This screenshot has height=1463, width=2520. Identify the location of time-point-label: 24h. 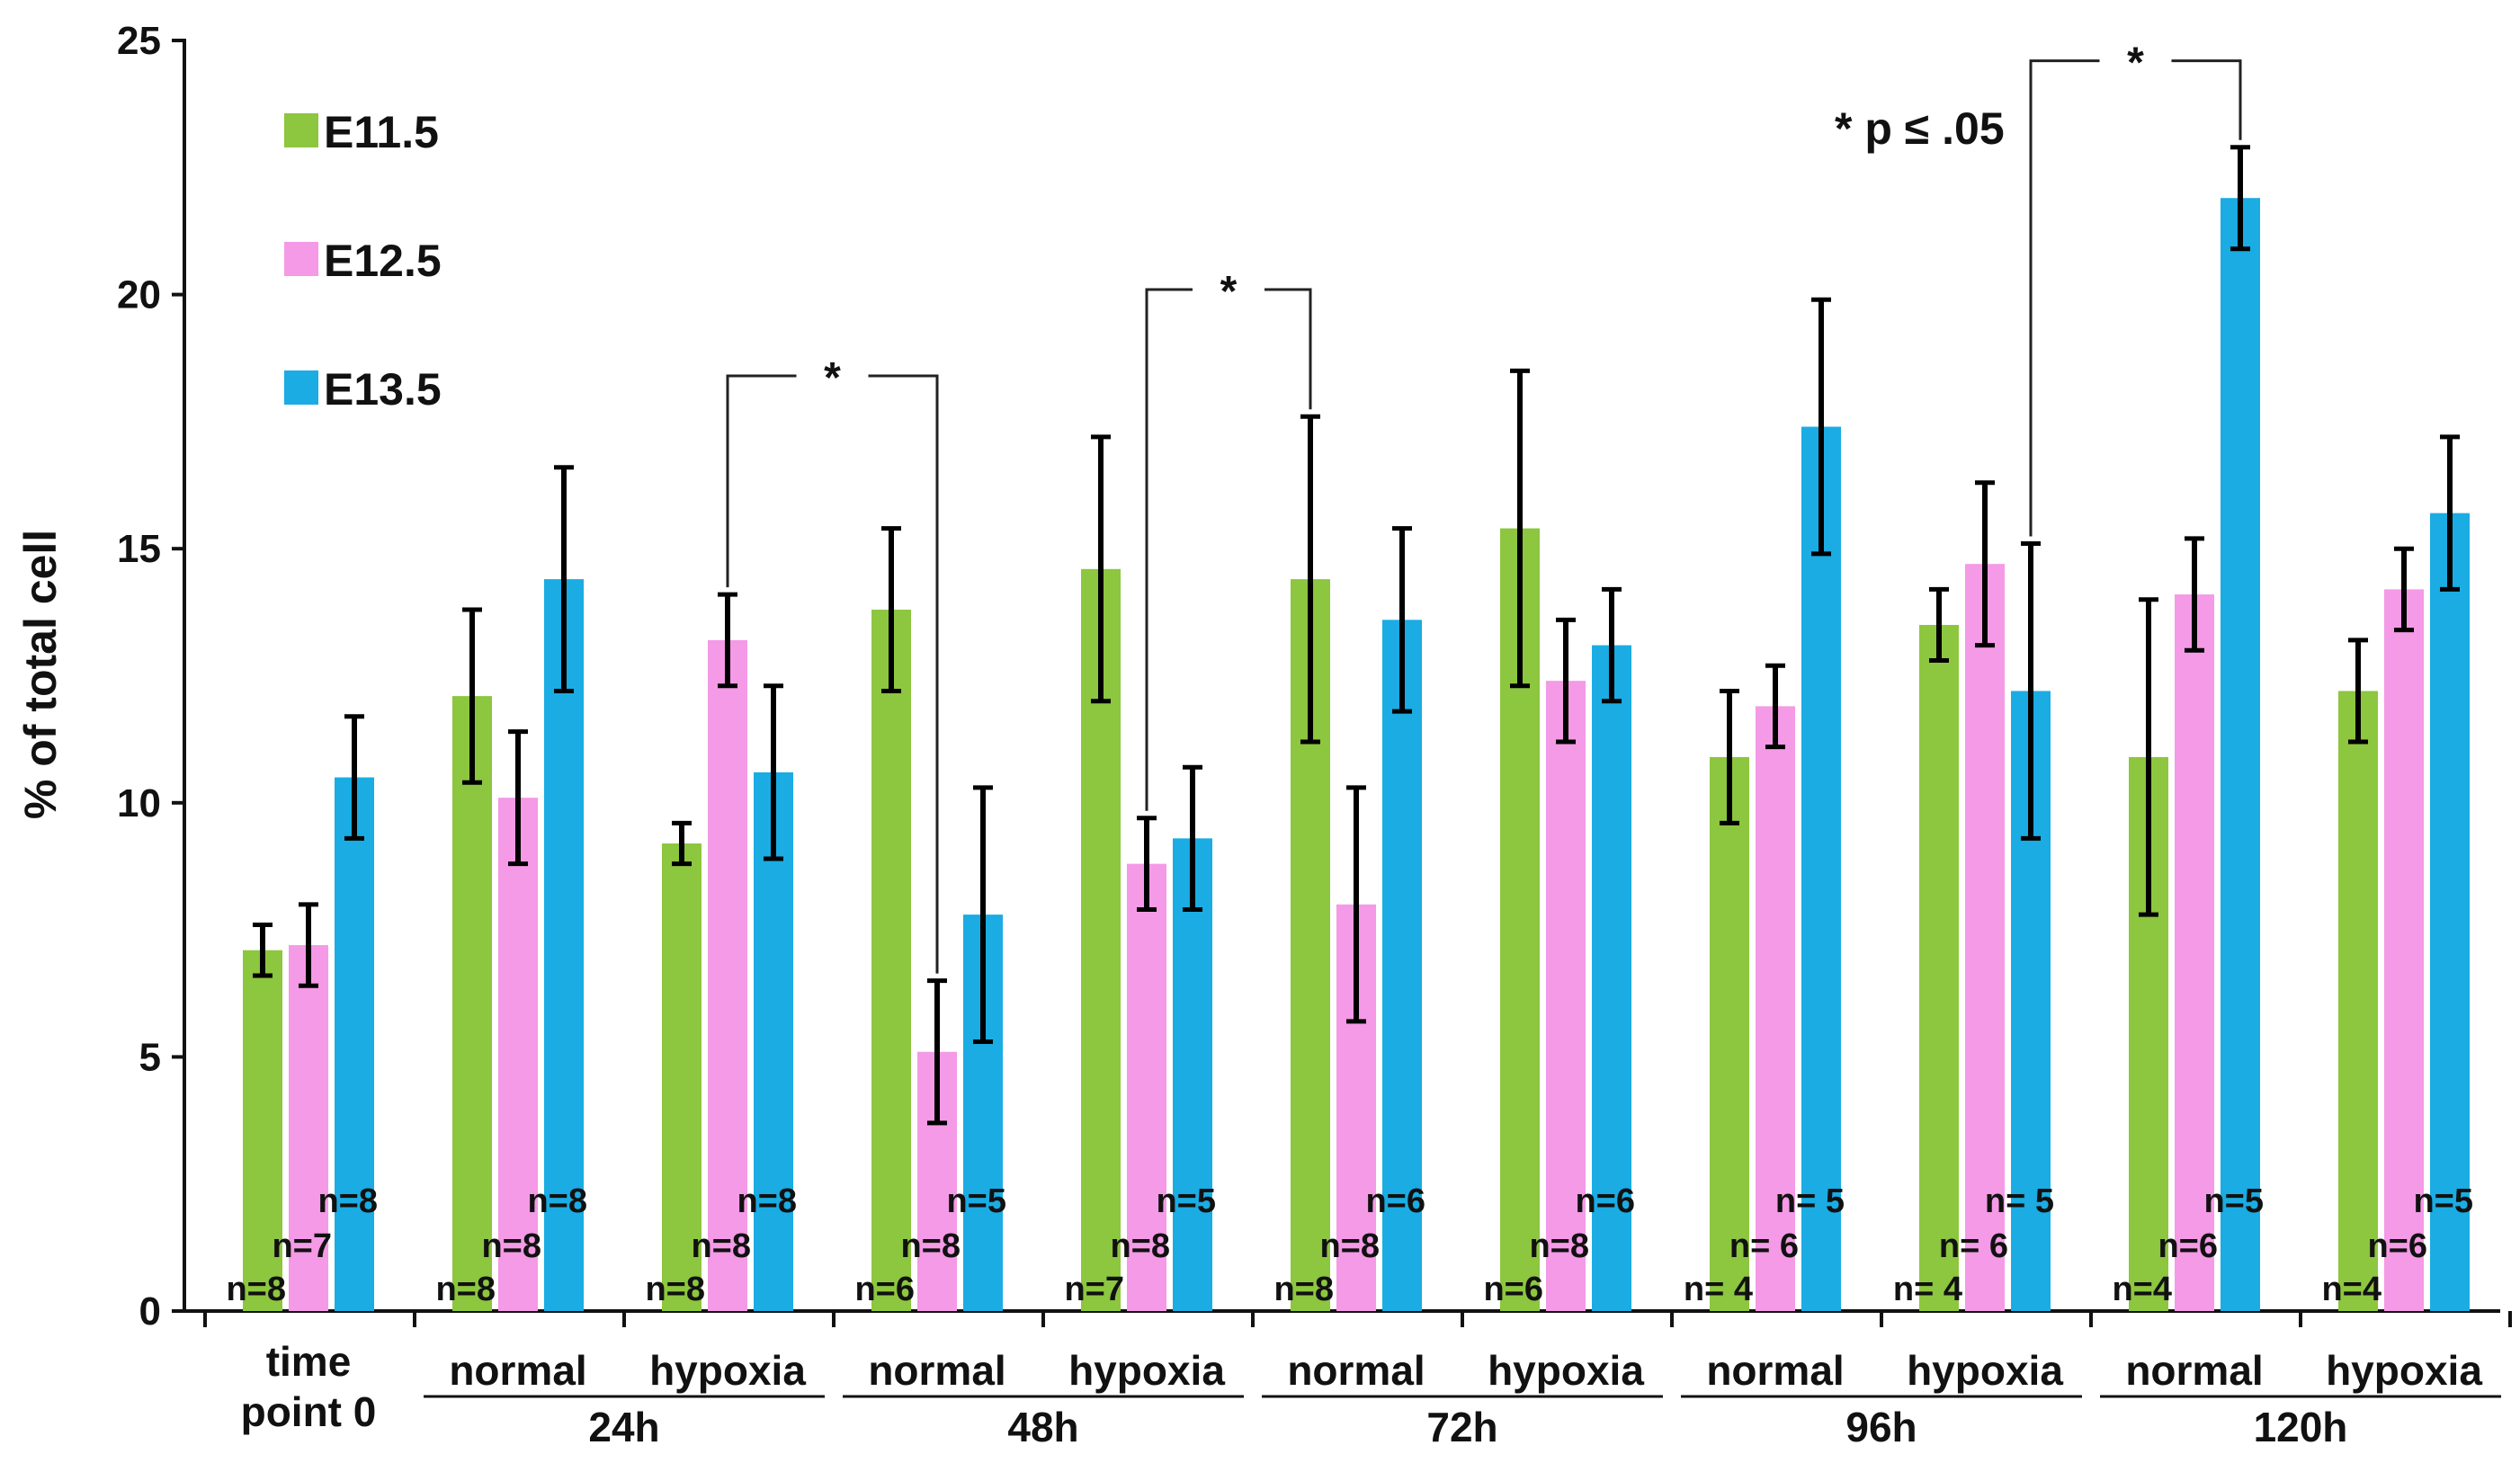
(623, 1427).